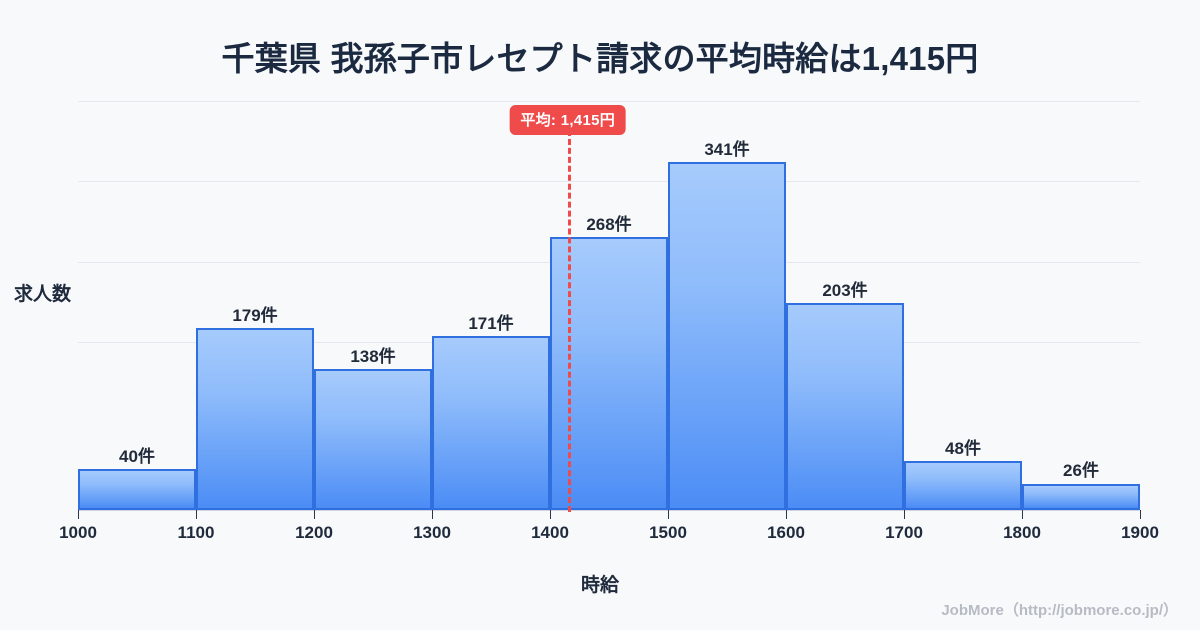 The height and width of the screenshot is (630, 1200). I want to click on bar-value-label: 171件, so click(491, 323).